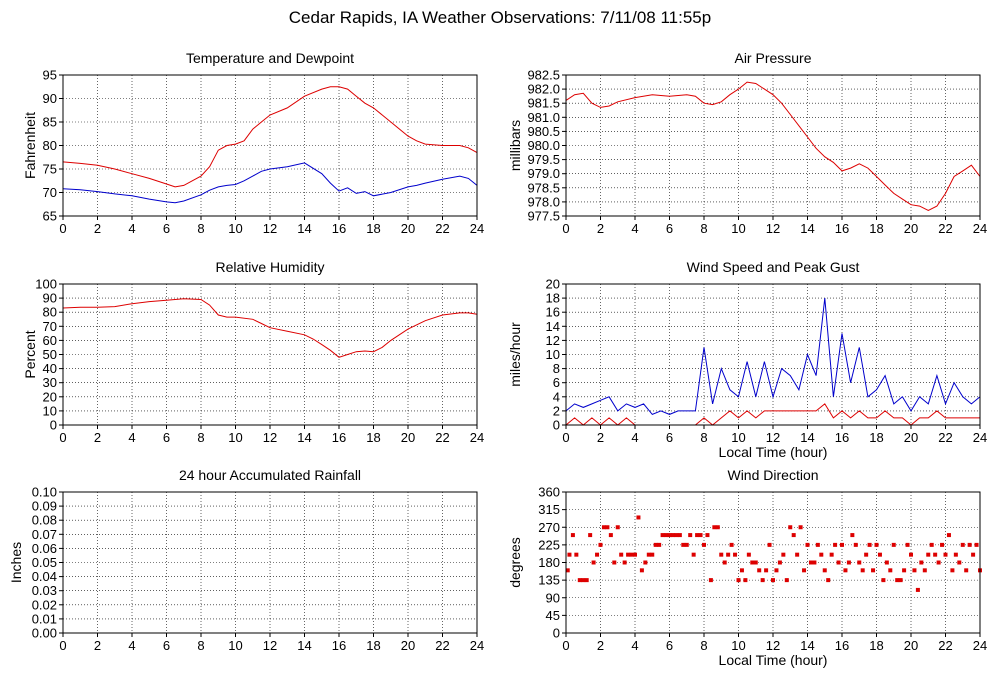 The height and width of the screenshot is (680, 1000). What do you see at coordinates (842, 437) in the screenshot?
I see `chart-4-xtick-label: 16` at bounding box center [842, 437].